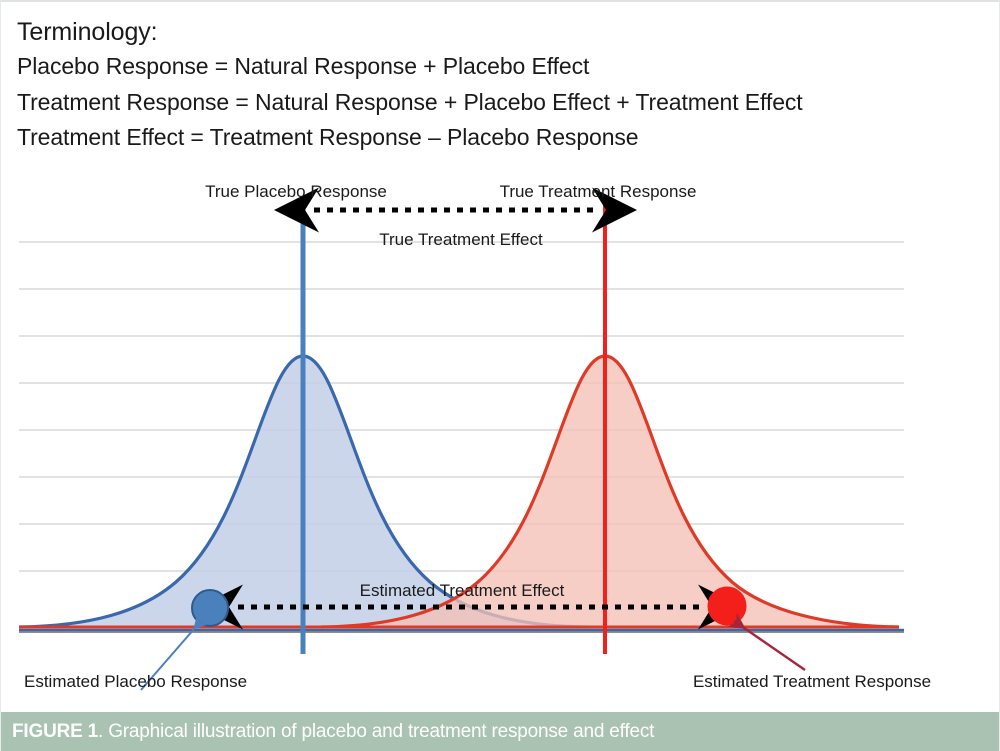 Image resolution: width=1000 pixels, height=751 pixels. I want to click on estimated-placebo-response-marker, so click(210, 608).